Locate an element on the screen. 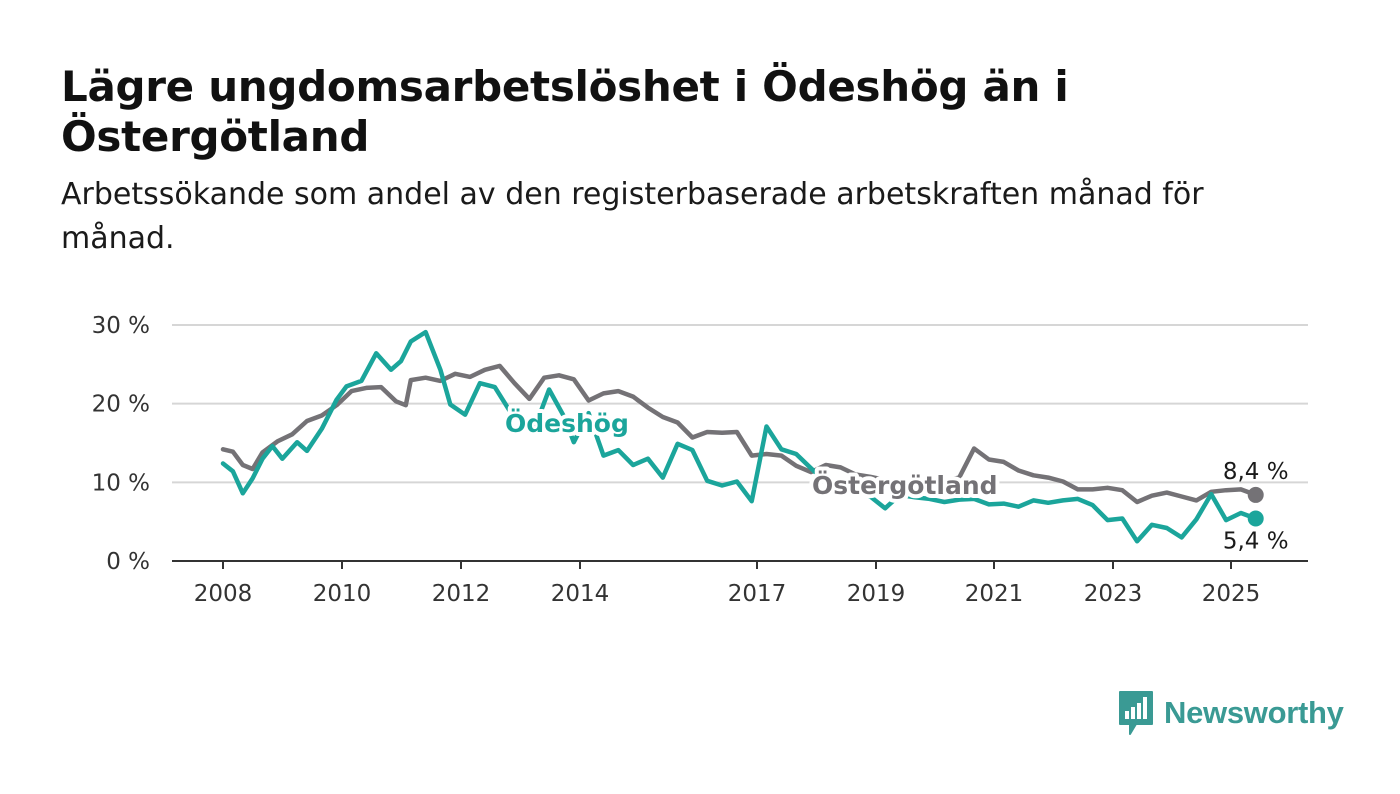 This screenshot has width=1400, height=794. x-tick-label: 2025 is located at coordinates (1231, 594).